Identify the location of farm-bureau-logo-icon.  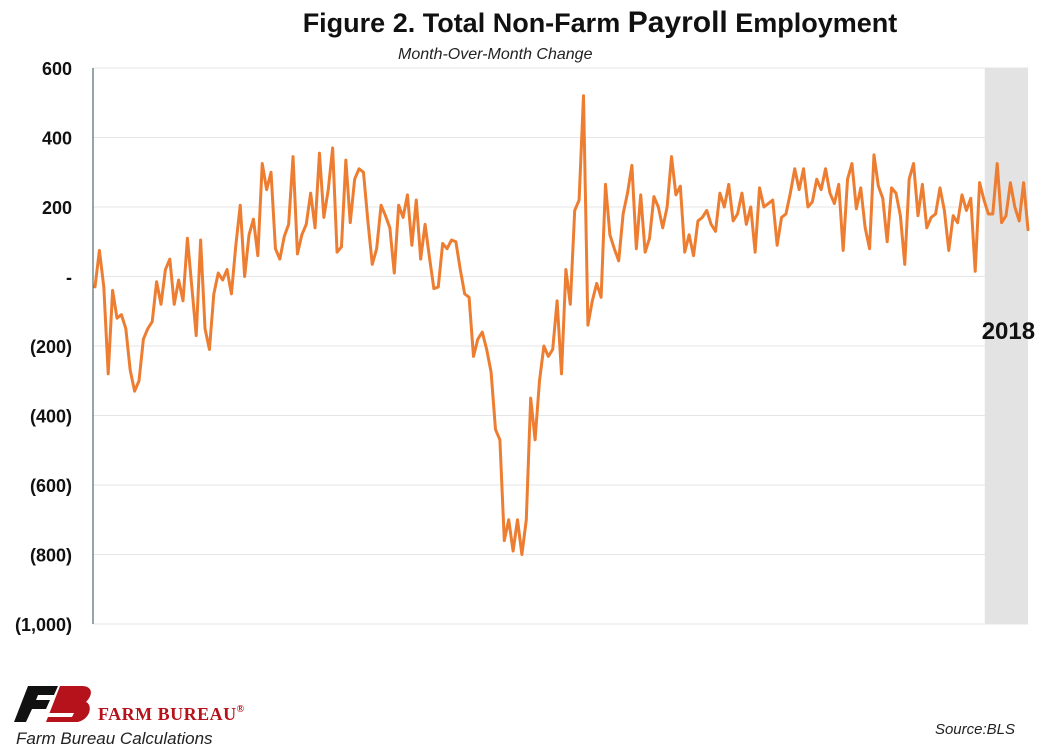
(52, 704).